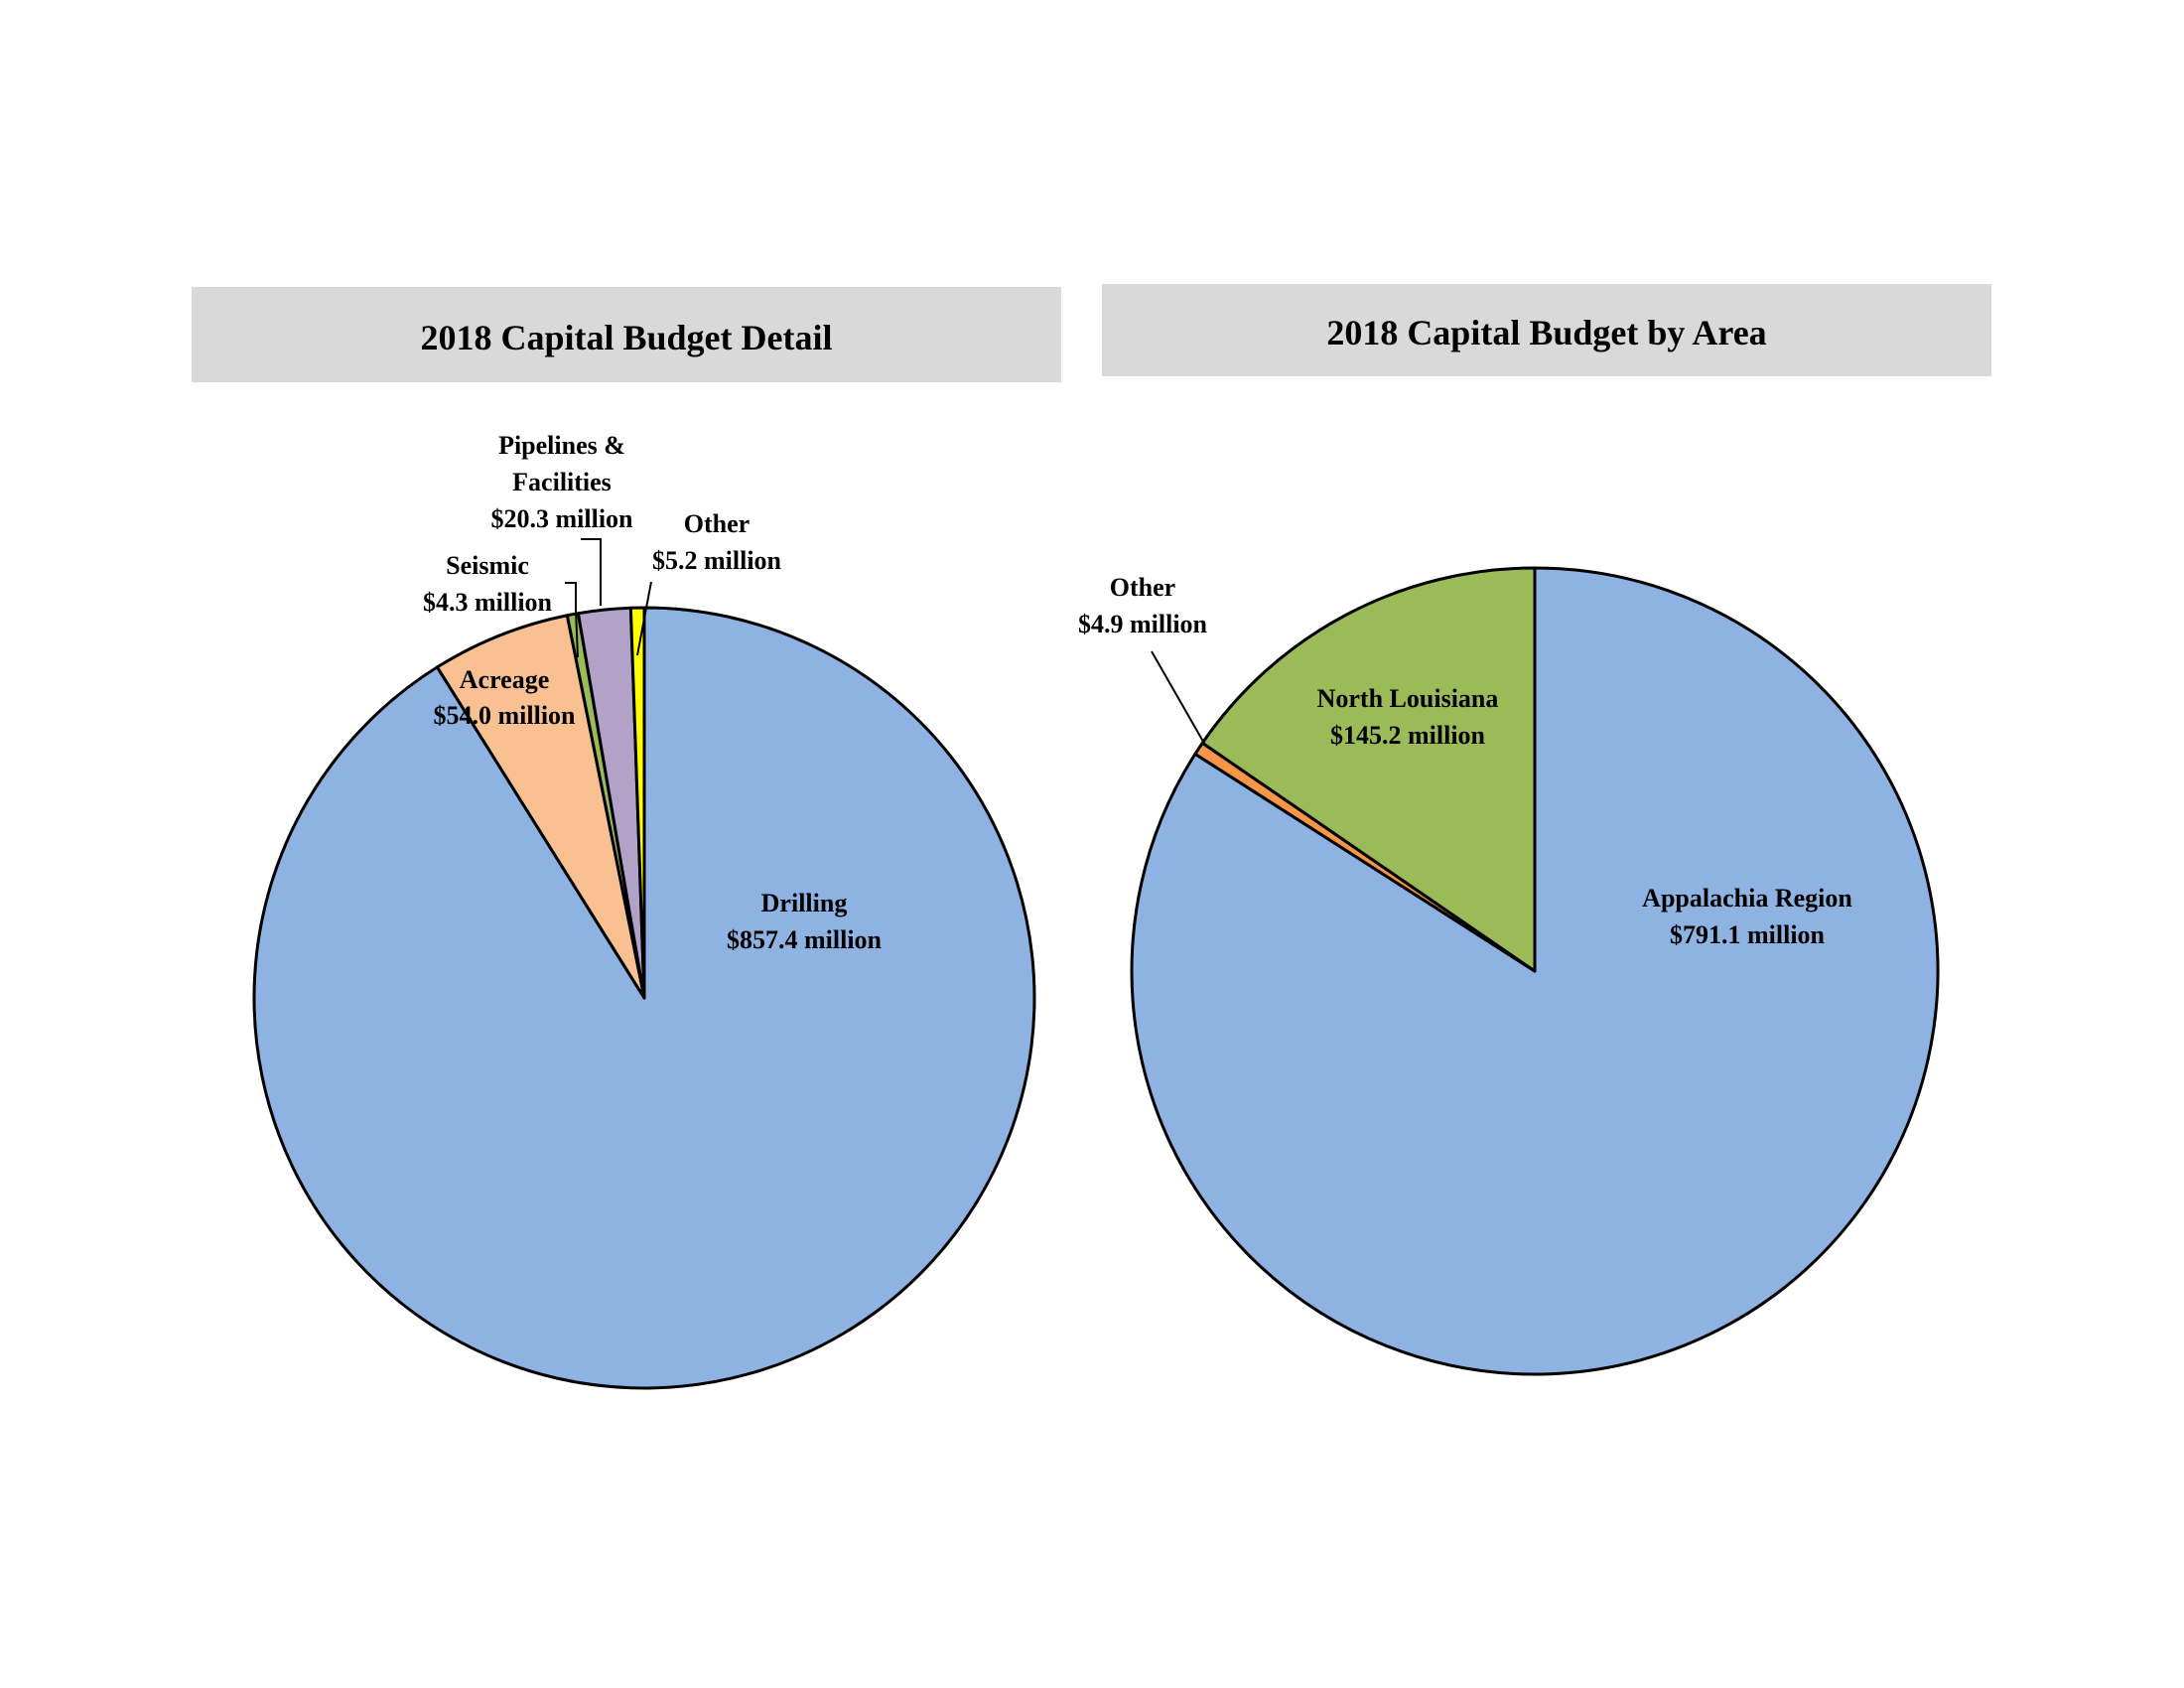 The width and height of the screenshot is (2184, 1688). What do you see at coordinates (1408, 698) in the screenshot?
I see `label-north-louisiana-name: North Louisiana` at bounding box center [1408, 698].